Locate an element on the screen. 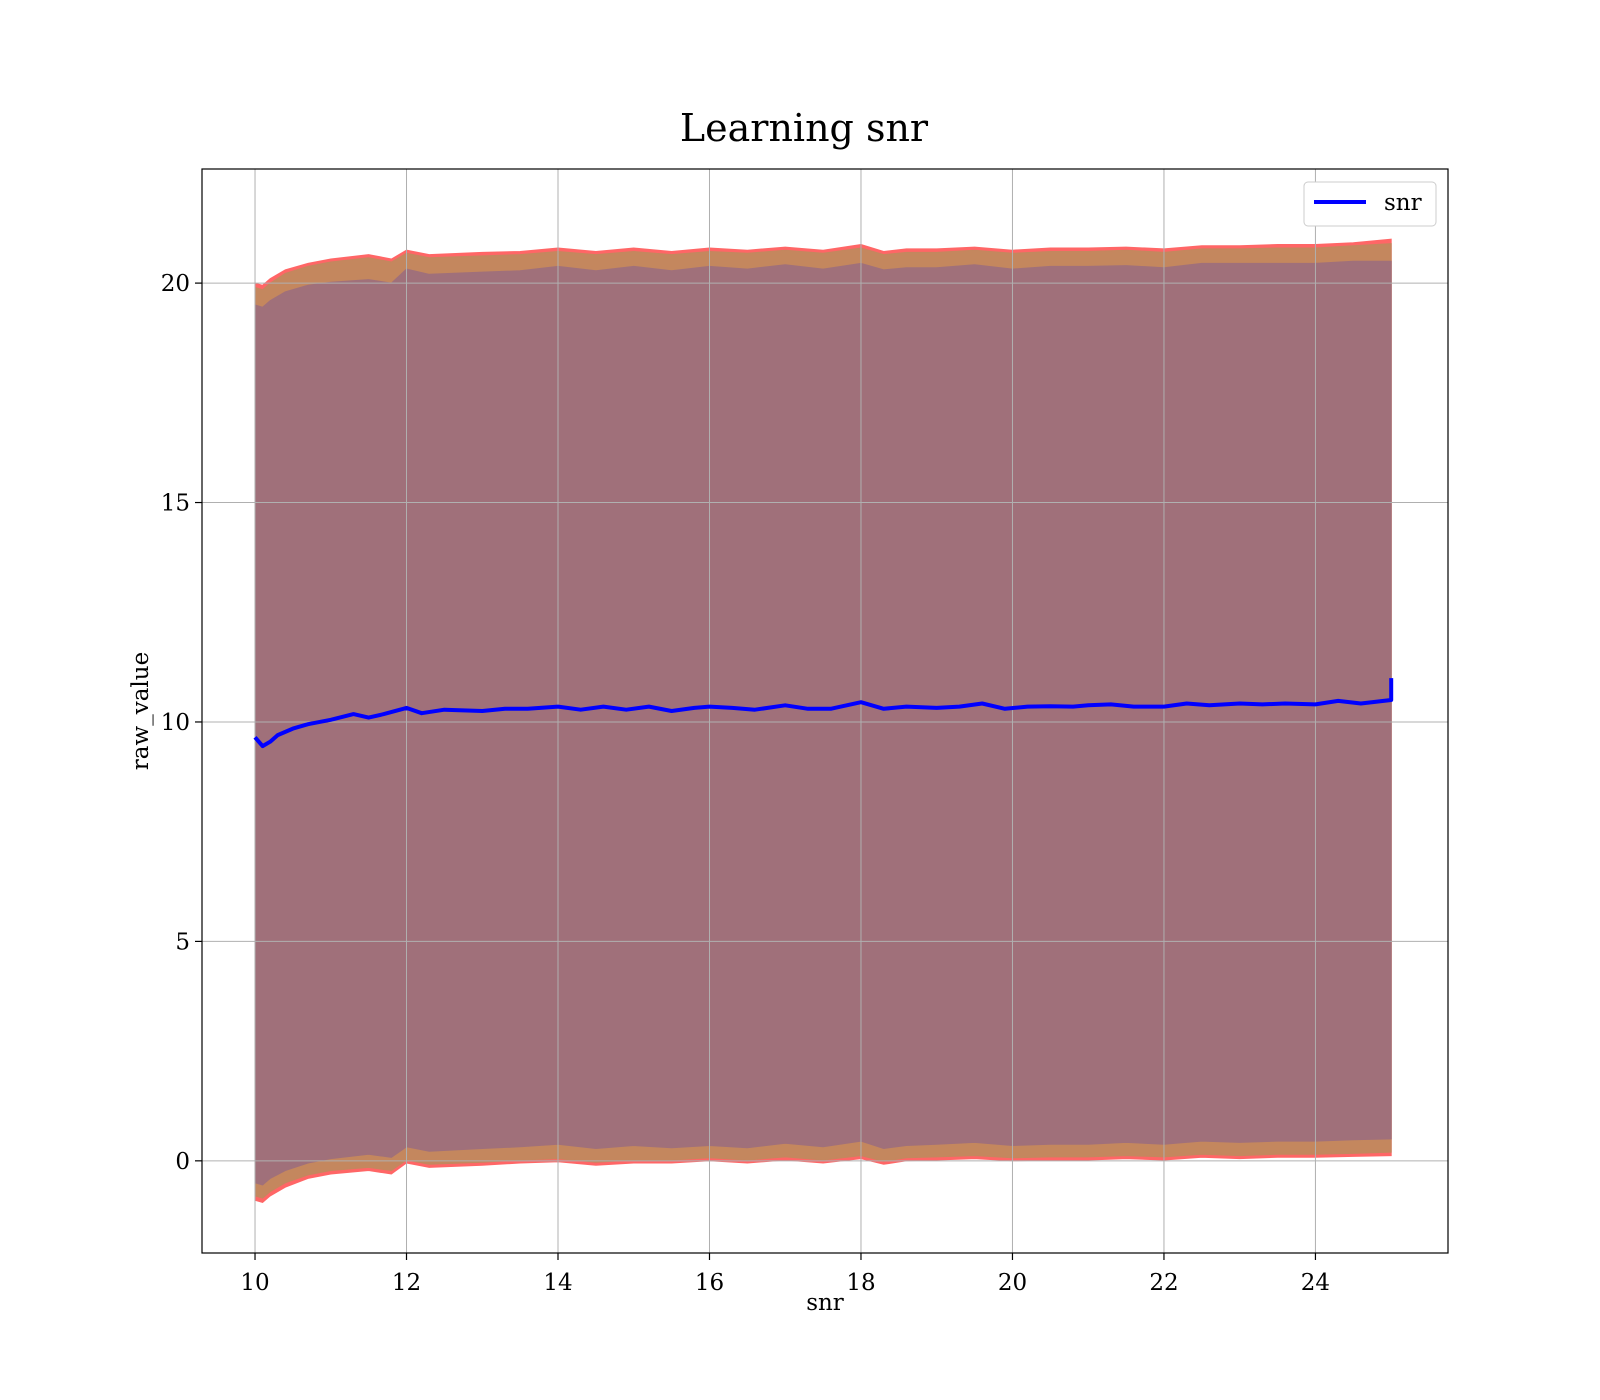 This screenshot has width=1600, height=1400. x-tick-label: 10 is located at coordinates (254, 1283).